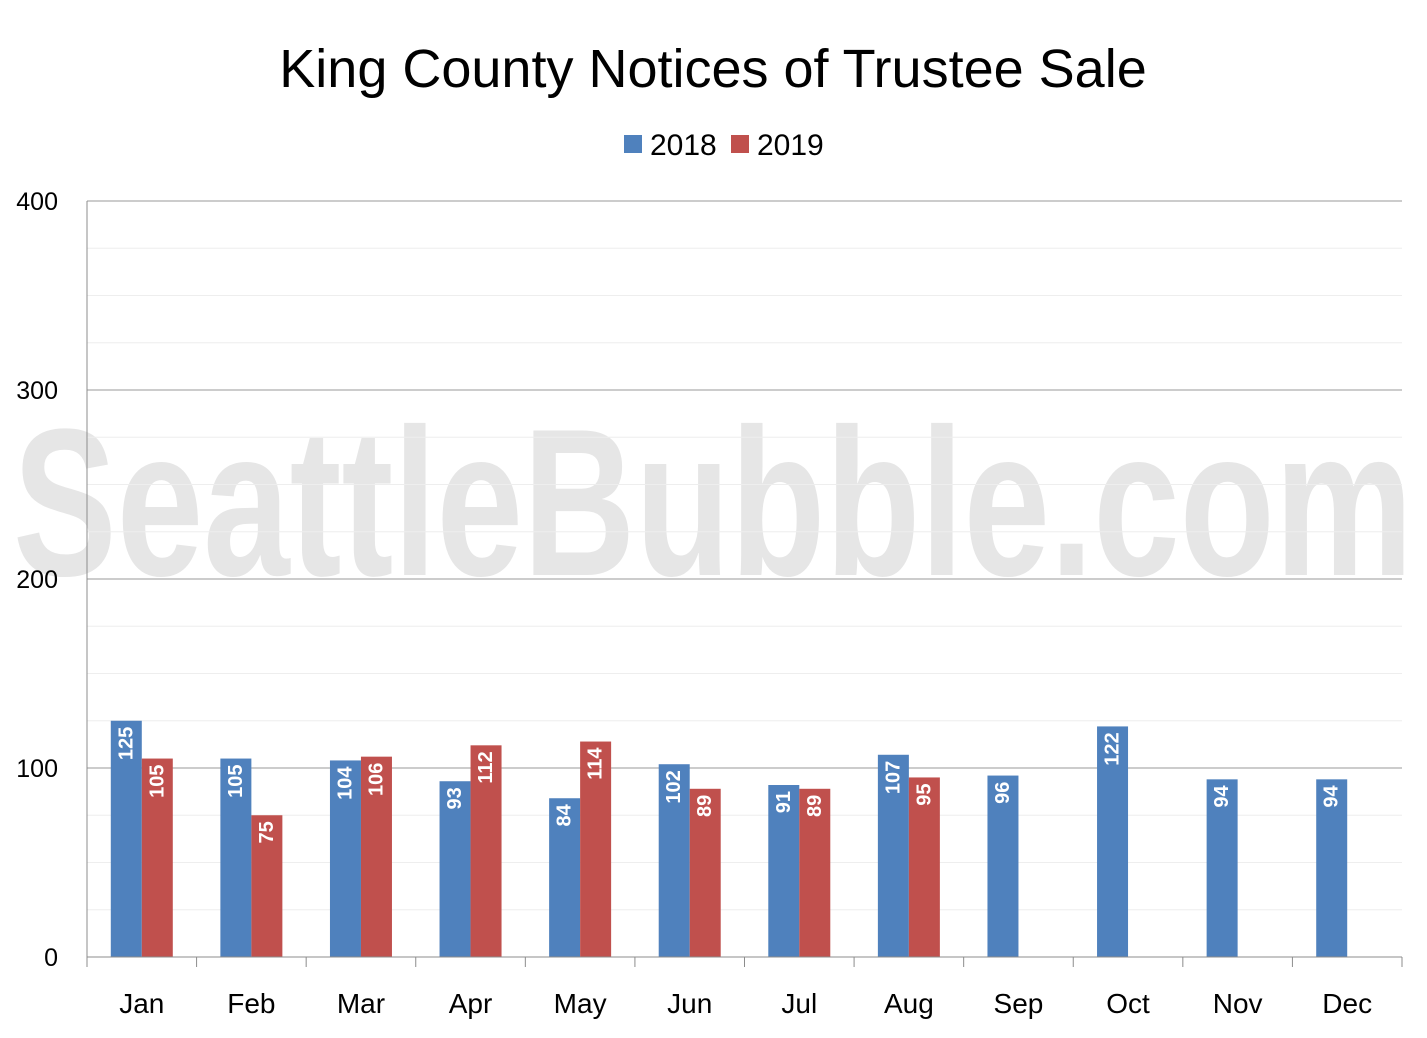 Image resolution: width=1427 pixels, height=1038 pixels. Describe the element at coordinates (740, 144) in the screenshot. I see `legend-swatch-2019` at that location.